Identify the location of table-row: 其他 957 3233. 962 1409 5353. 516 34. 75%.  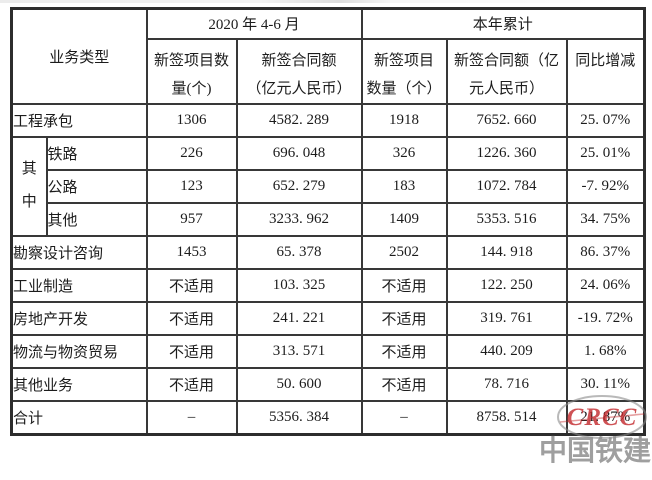
(329, 219).